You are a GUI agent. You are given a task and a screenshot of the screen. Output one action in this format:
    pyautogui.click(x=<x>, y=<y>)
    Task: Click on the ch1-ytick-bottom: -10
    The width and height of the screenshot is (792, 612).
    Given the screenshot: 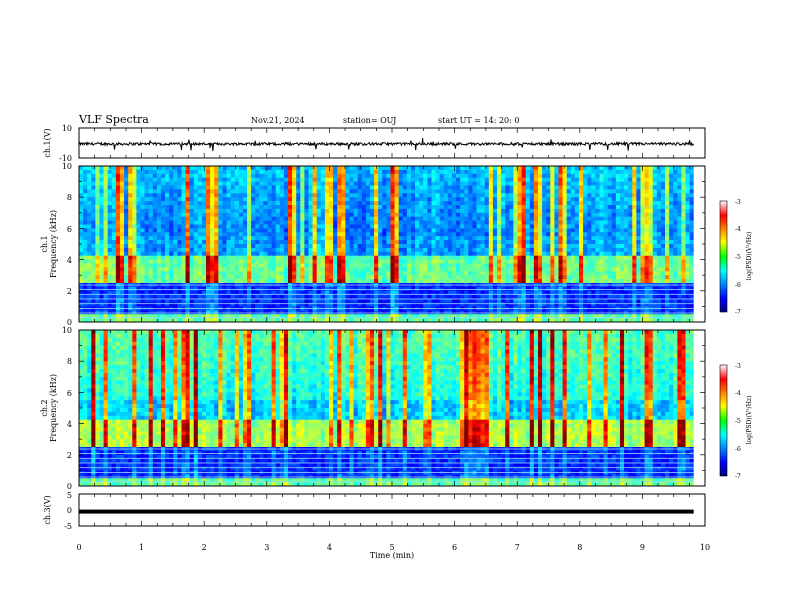 What is the action you would take?
    pyautogui.click(x=65, y=158)
    